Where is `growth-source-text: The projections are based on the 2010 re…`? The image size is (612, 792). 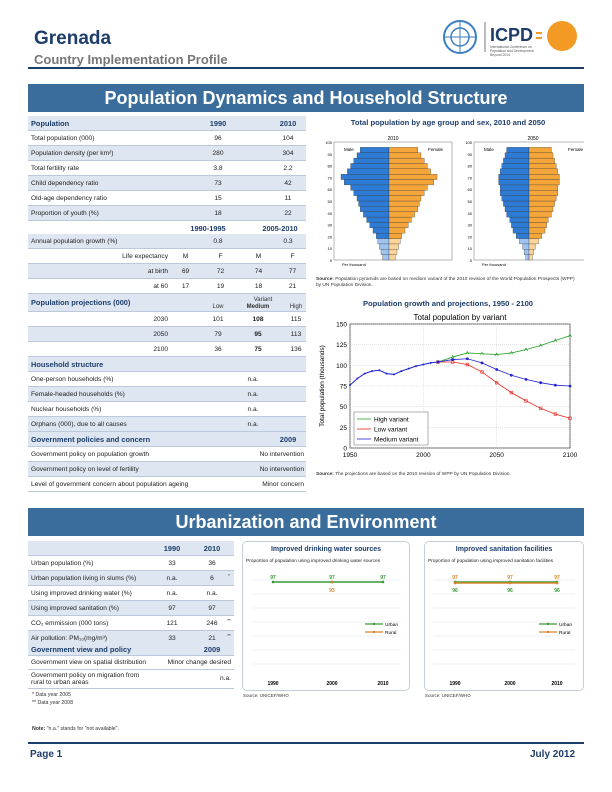 growth-source-text: The projections are based on the 2010 re… is located at coordinates (423, 474).